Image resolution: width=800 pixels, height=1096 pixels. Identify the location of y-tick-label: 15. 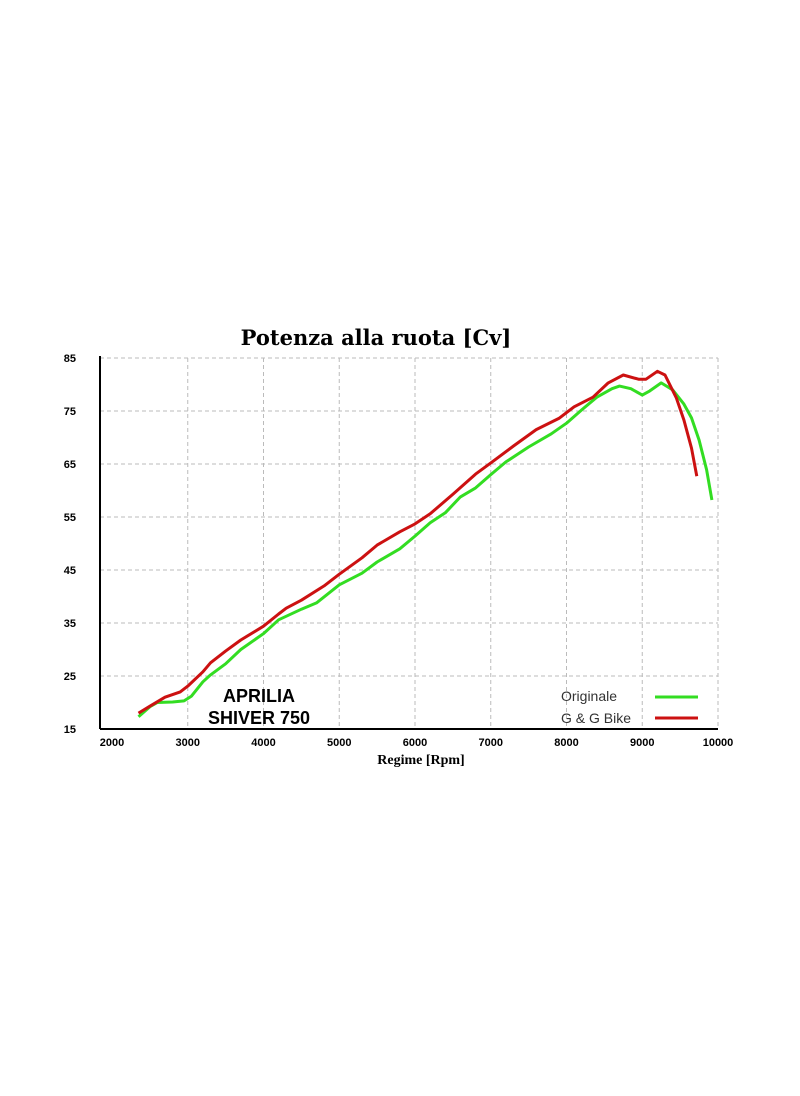
(70, 730).